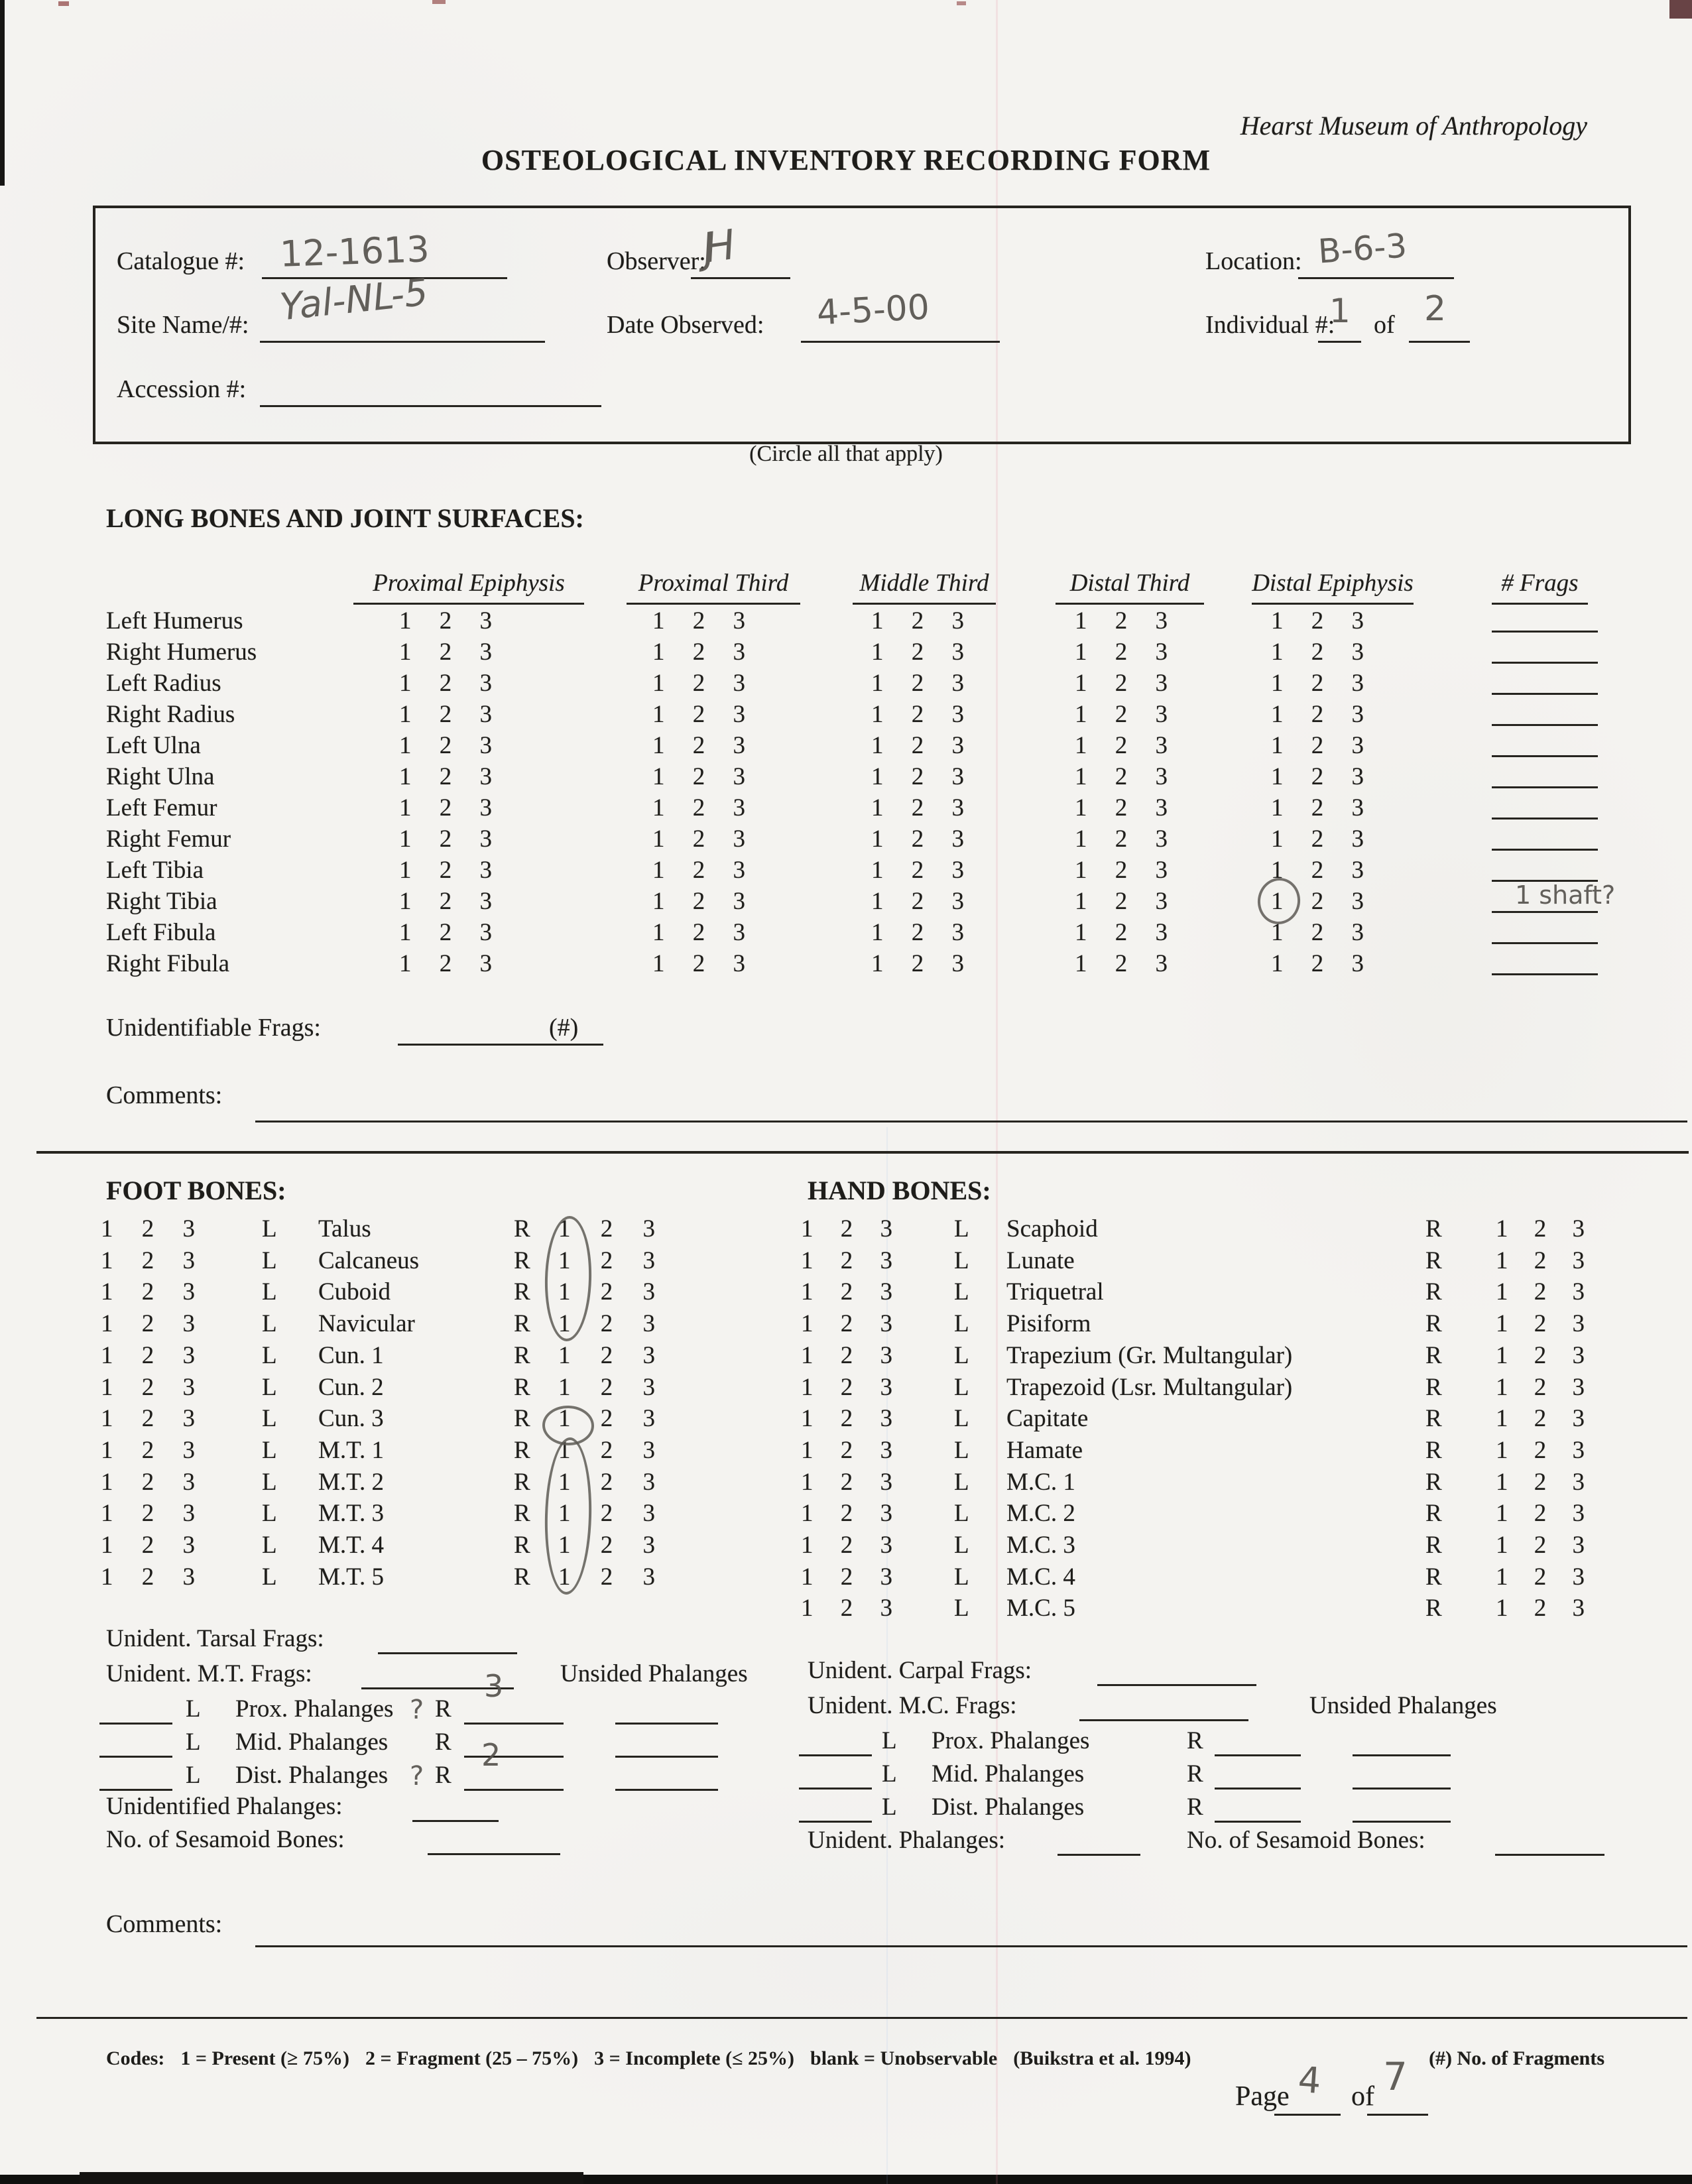  Describe the element at coordinates (1397, 2115) in the screenshot. I see `page-total-blank` at that location.